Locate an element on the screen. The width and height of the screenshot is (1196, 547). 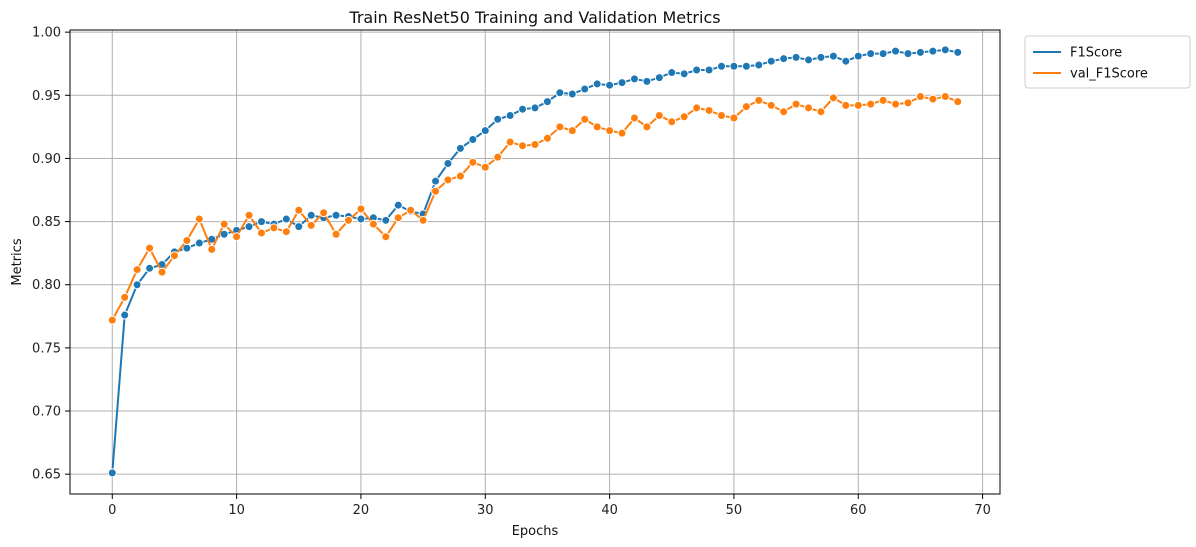
y-tick-label: 0.65 is located at coordinates (46, 475).